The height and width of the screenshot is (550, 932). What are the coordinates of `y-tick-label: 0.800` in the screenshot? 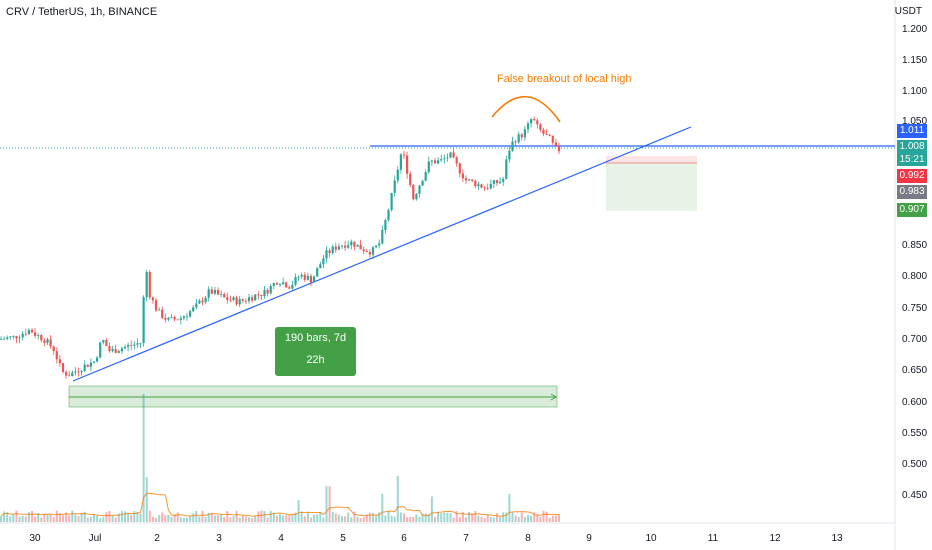 It's located at (914, 276).